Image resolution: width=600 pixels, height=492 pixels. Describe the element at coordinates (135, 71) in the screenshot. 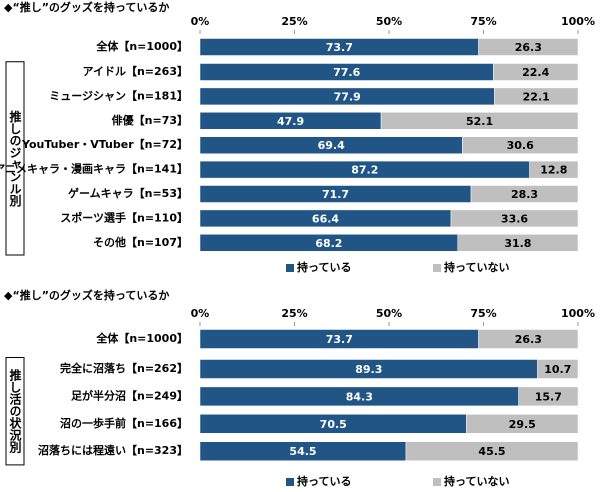

I see `category-label: アイドル【n=263】` at that location.